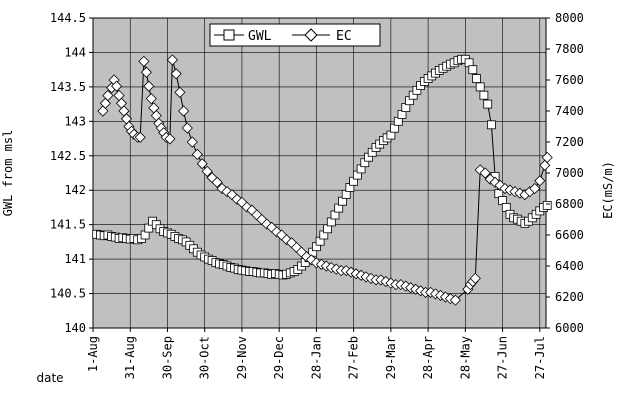 The height and width of the screenshot is (396, 625). Describe the element at coordinates (68, 156) in the screenshot. I see `y-left-tick-label: 142.5` at that location.